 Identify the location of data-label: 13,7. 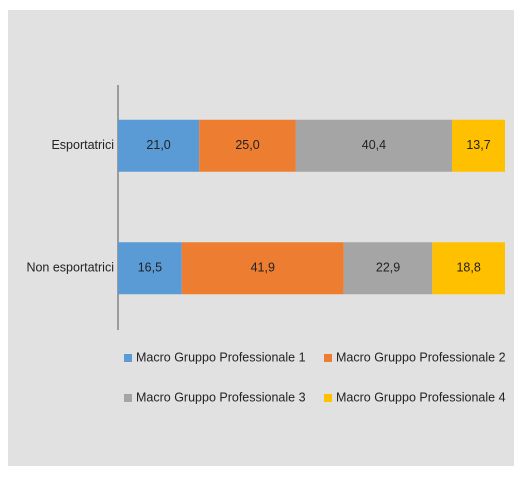
(478, 145).